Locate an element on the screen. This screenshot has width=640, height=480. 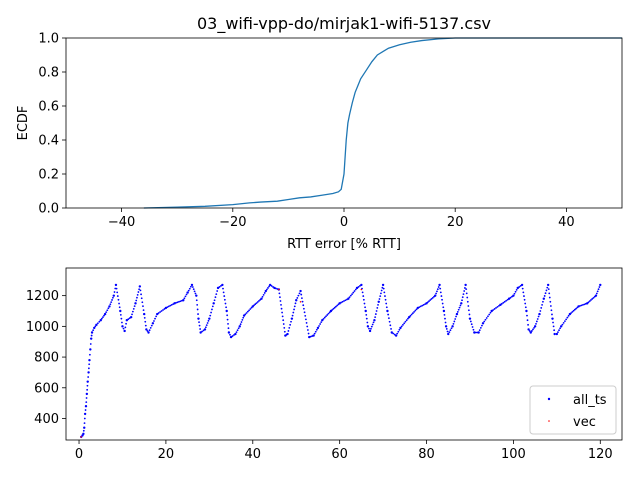
legend-marker-all-ts is located at coordinates (549, 399).